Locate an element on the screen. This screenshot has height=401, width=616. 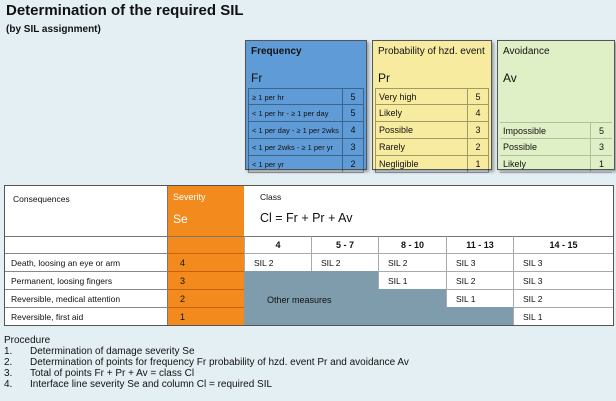
severity-header: Severity is located at coordinates (189, 197).